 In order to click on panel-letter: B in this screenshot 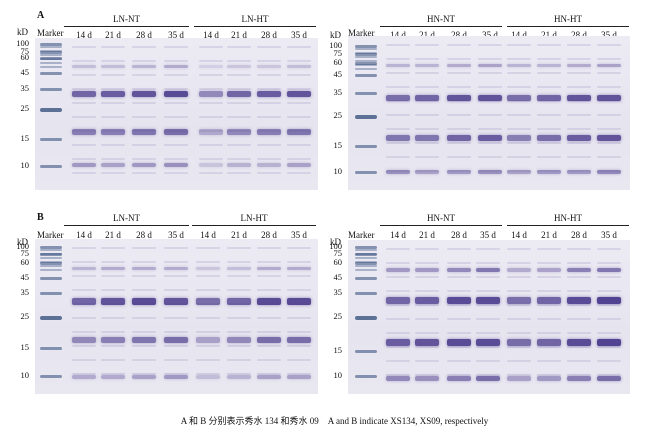, I will do `click(40, 217)`.